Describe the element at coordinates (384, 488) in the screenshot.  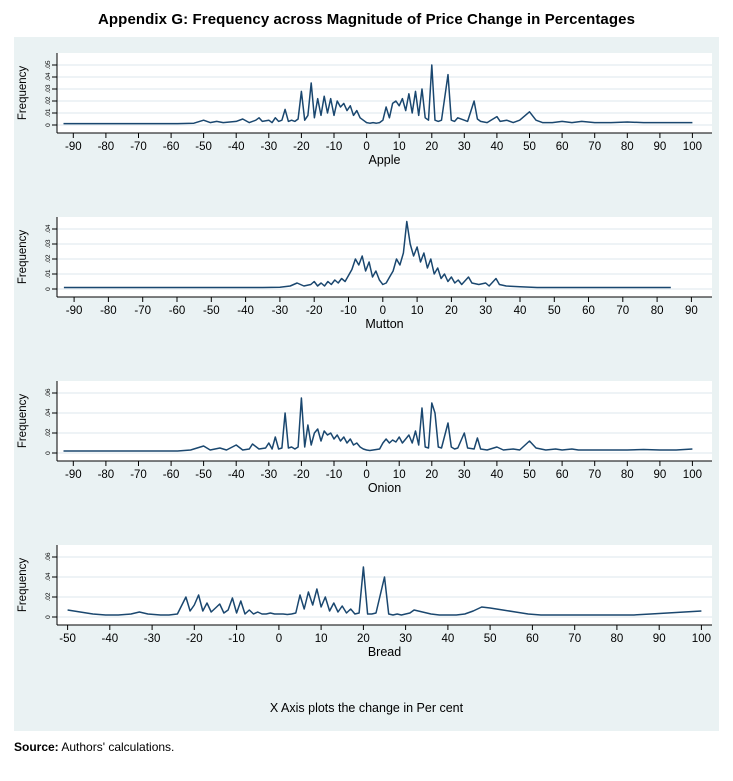
I see `onion-x-axis-title: Onion` at that location.